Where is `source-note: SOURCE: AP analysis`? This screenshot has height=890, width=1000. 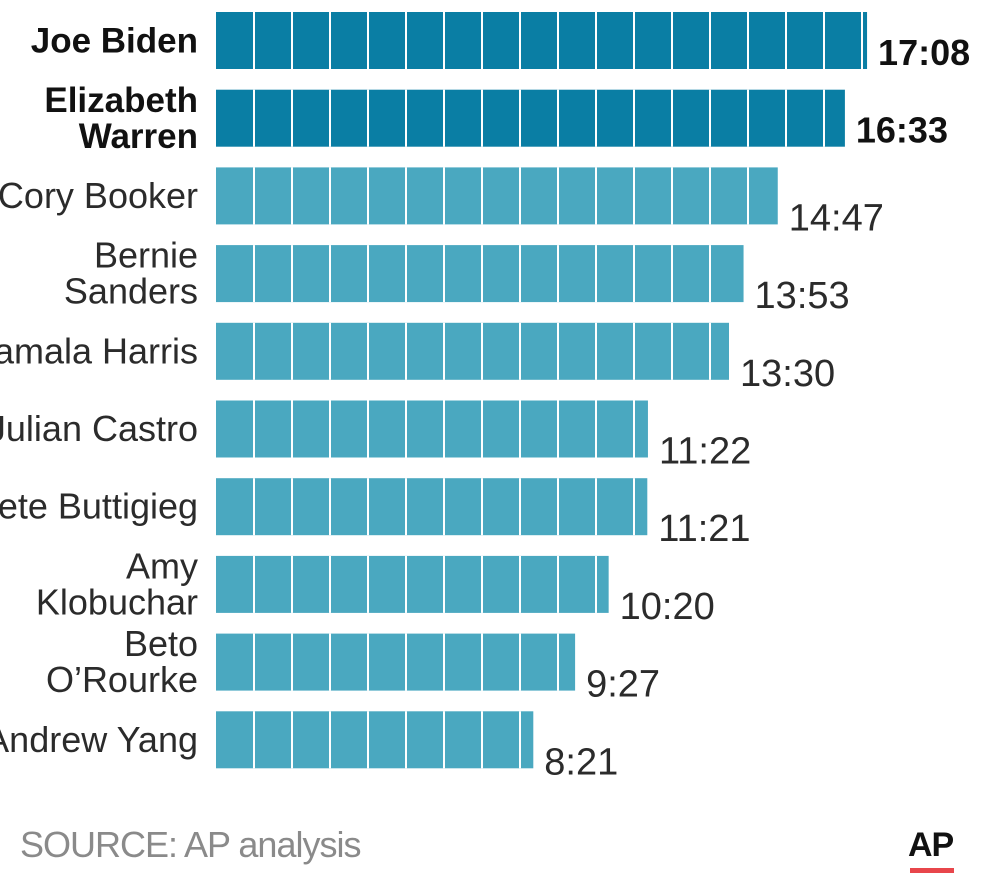 source-note: SOURCE: AP analysis is located at coordinates (190, 844).